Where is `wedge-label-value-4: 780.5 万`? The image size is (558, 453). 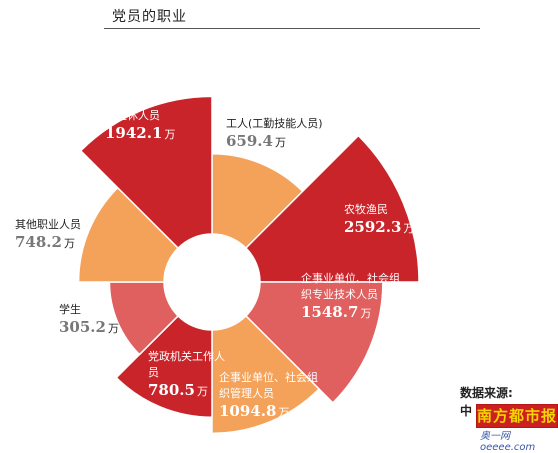 wedge-label-value-4: 780.5 万 is located at coordinates (178, 390).